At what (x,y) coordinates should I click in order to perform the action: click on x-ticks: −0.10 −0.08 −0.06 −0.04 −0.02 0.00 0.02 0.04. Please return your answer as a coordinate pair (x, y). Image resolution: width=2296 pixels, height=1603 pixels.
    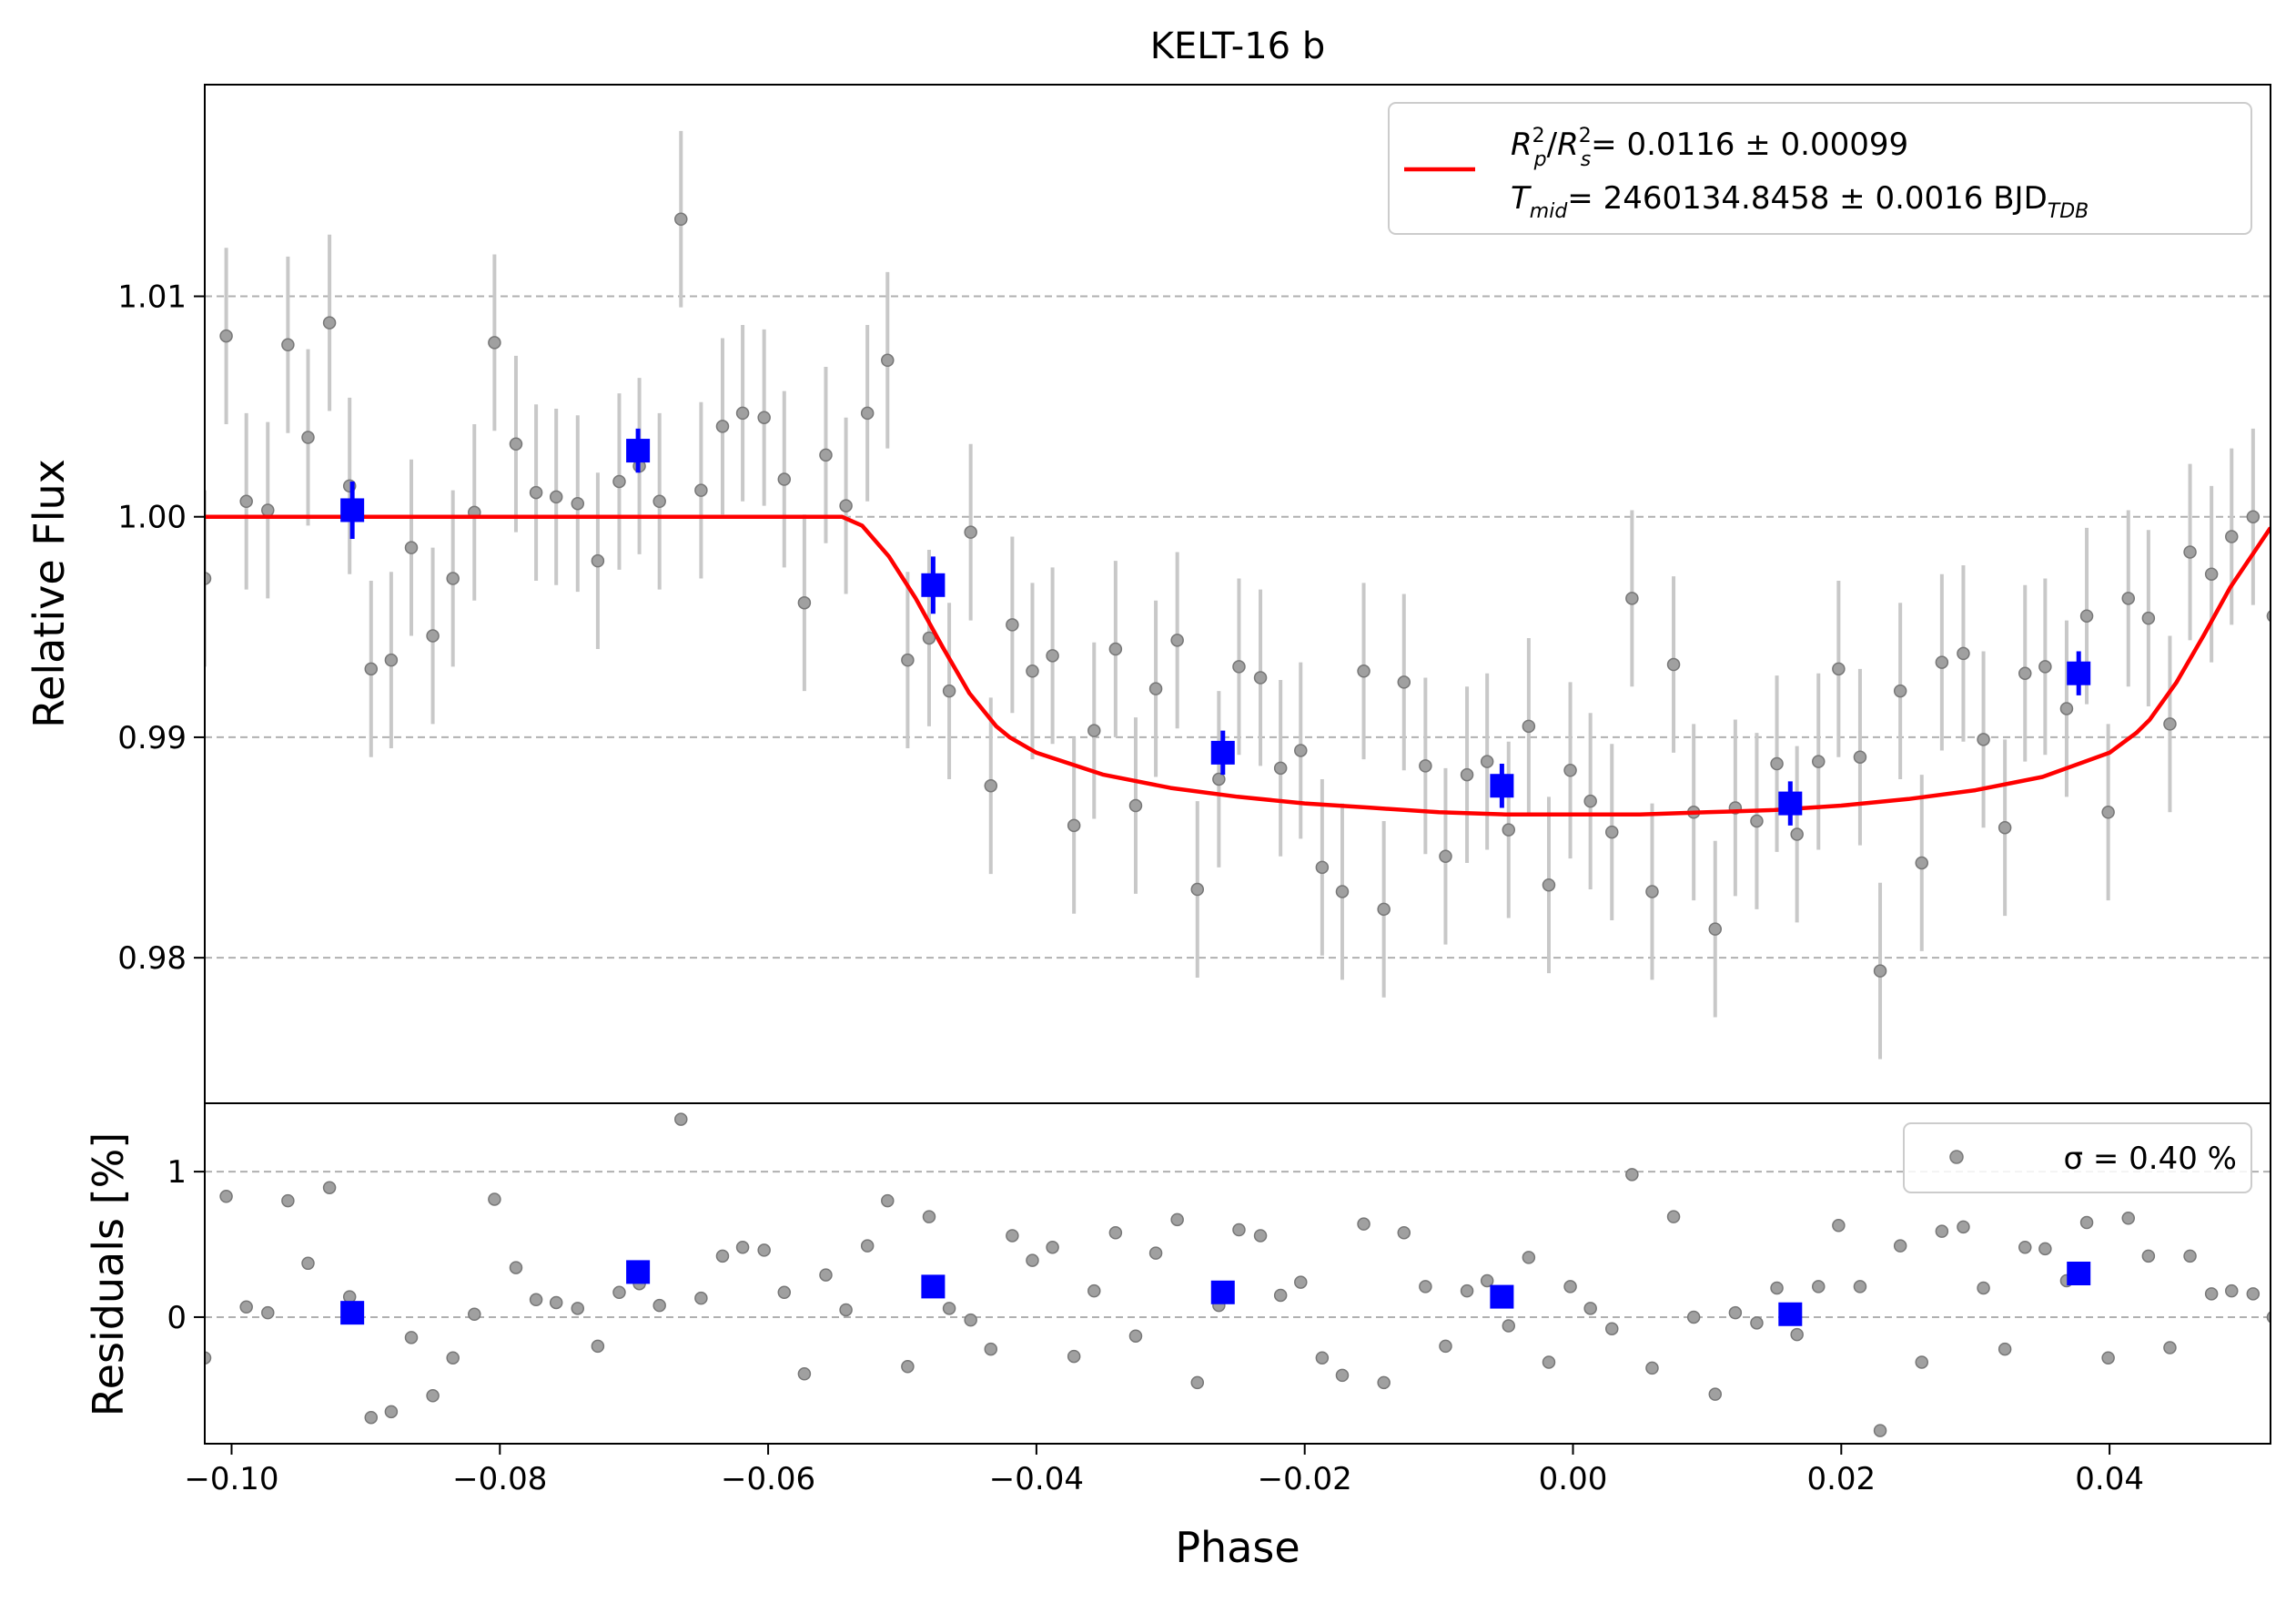
    Looking at the image, I should click on (1164, 1470).